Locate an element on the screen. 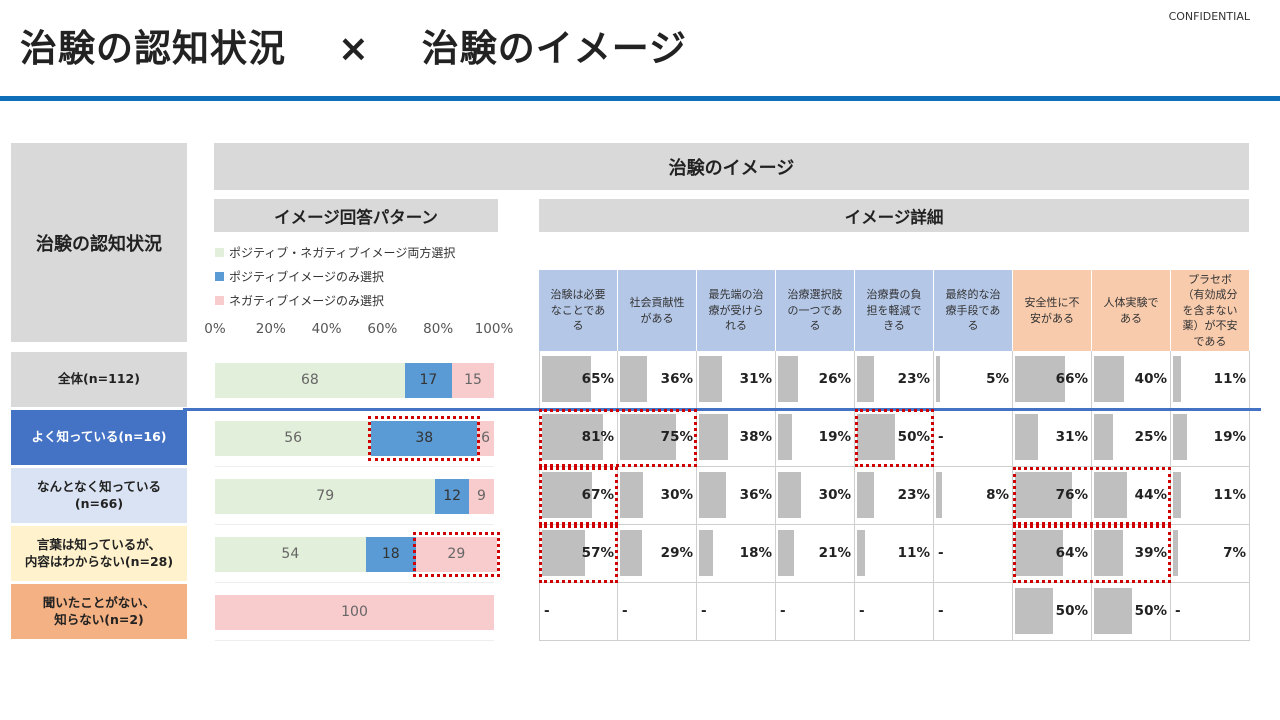 Image resolution: width=1280 pixels, height=720 pixels. value-label: 57% is located at coordinates (597, 553).